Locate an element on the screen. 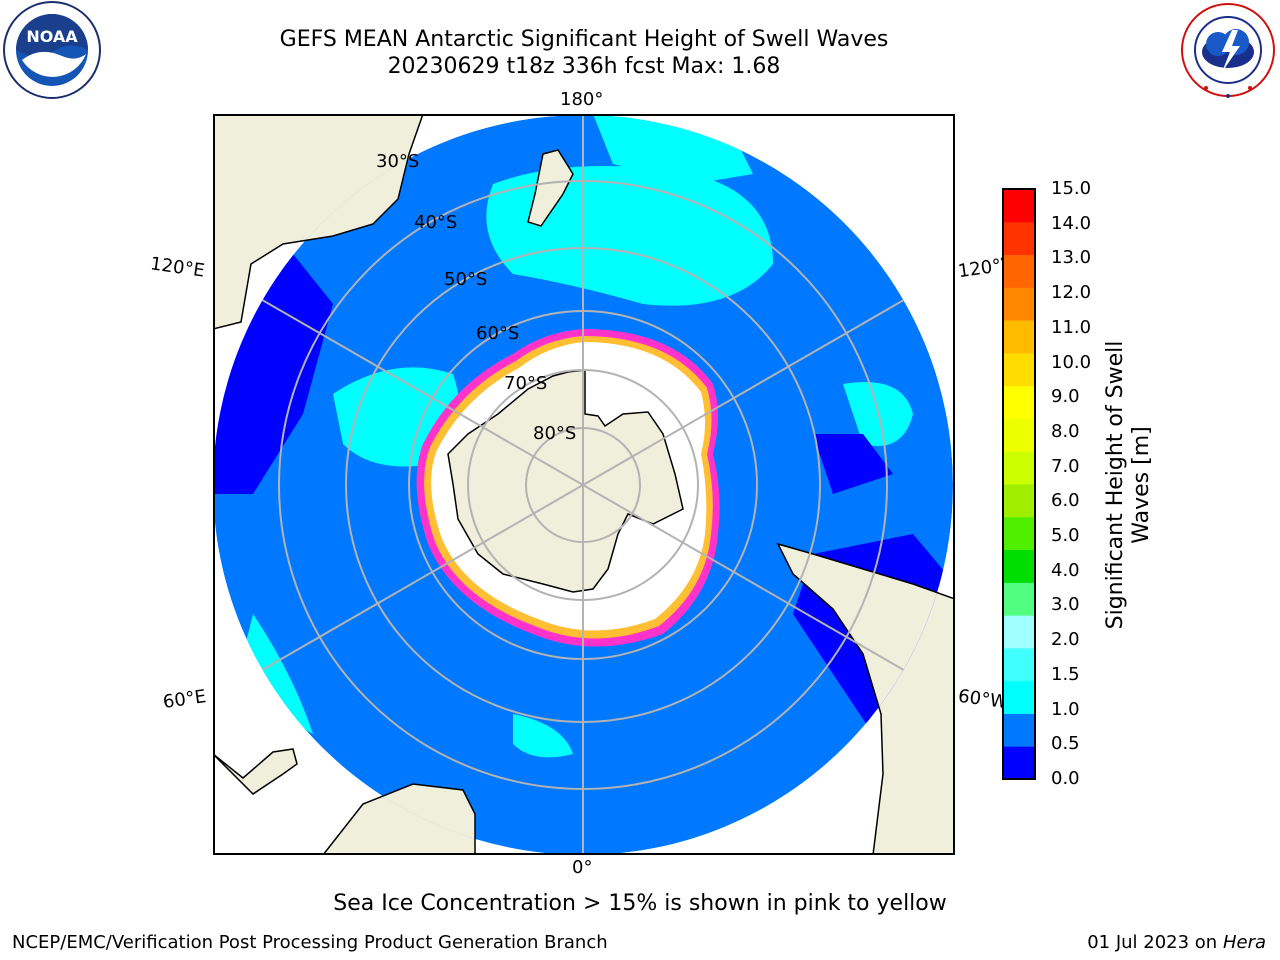 The height and width of the screenshot is (960, 1280). colorbar-tick-label: 14.0 is located at coordinates (1071, 223).